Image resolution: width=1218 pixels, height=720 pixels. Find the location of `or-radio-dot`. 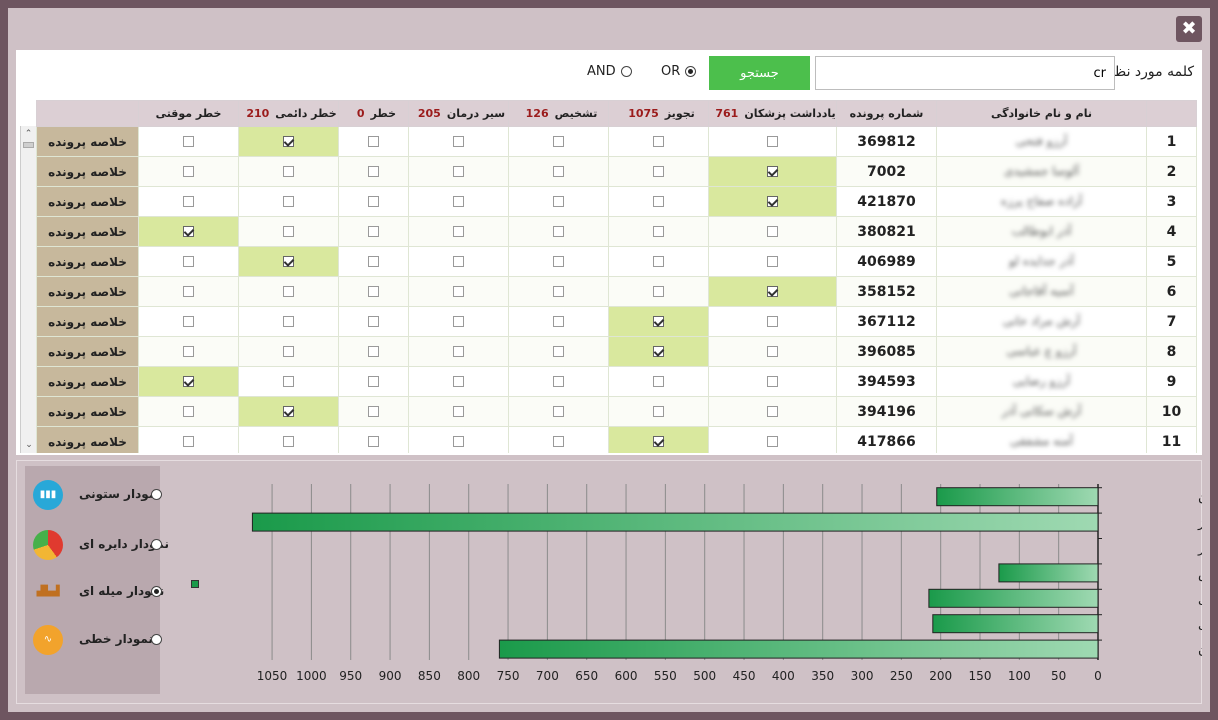

or-radio-dot is located at coordinates (691, 71).